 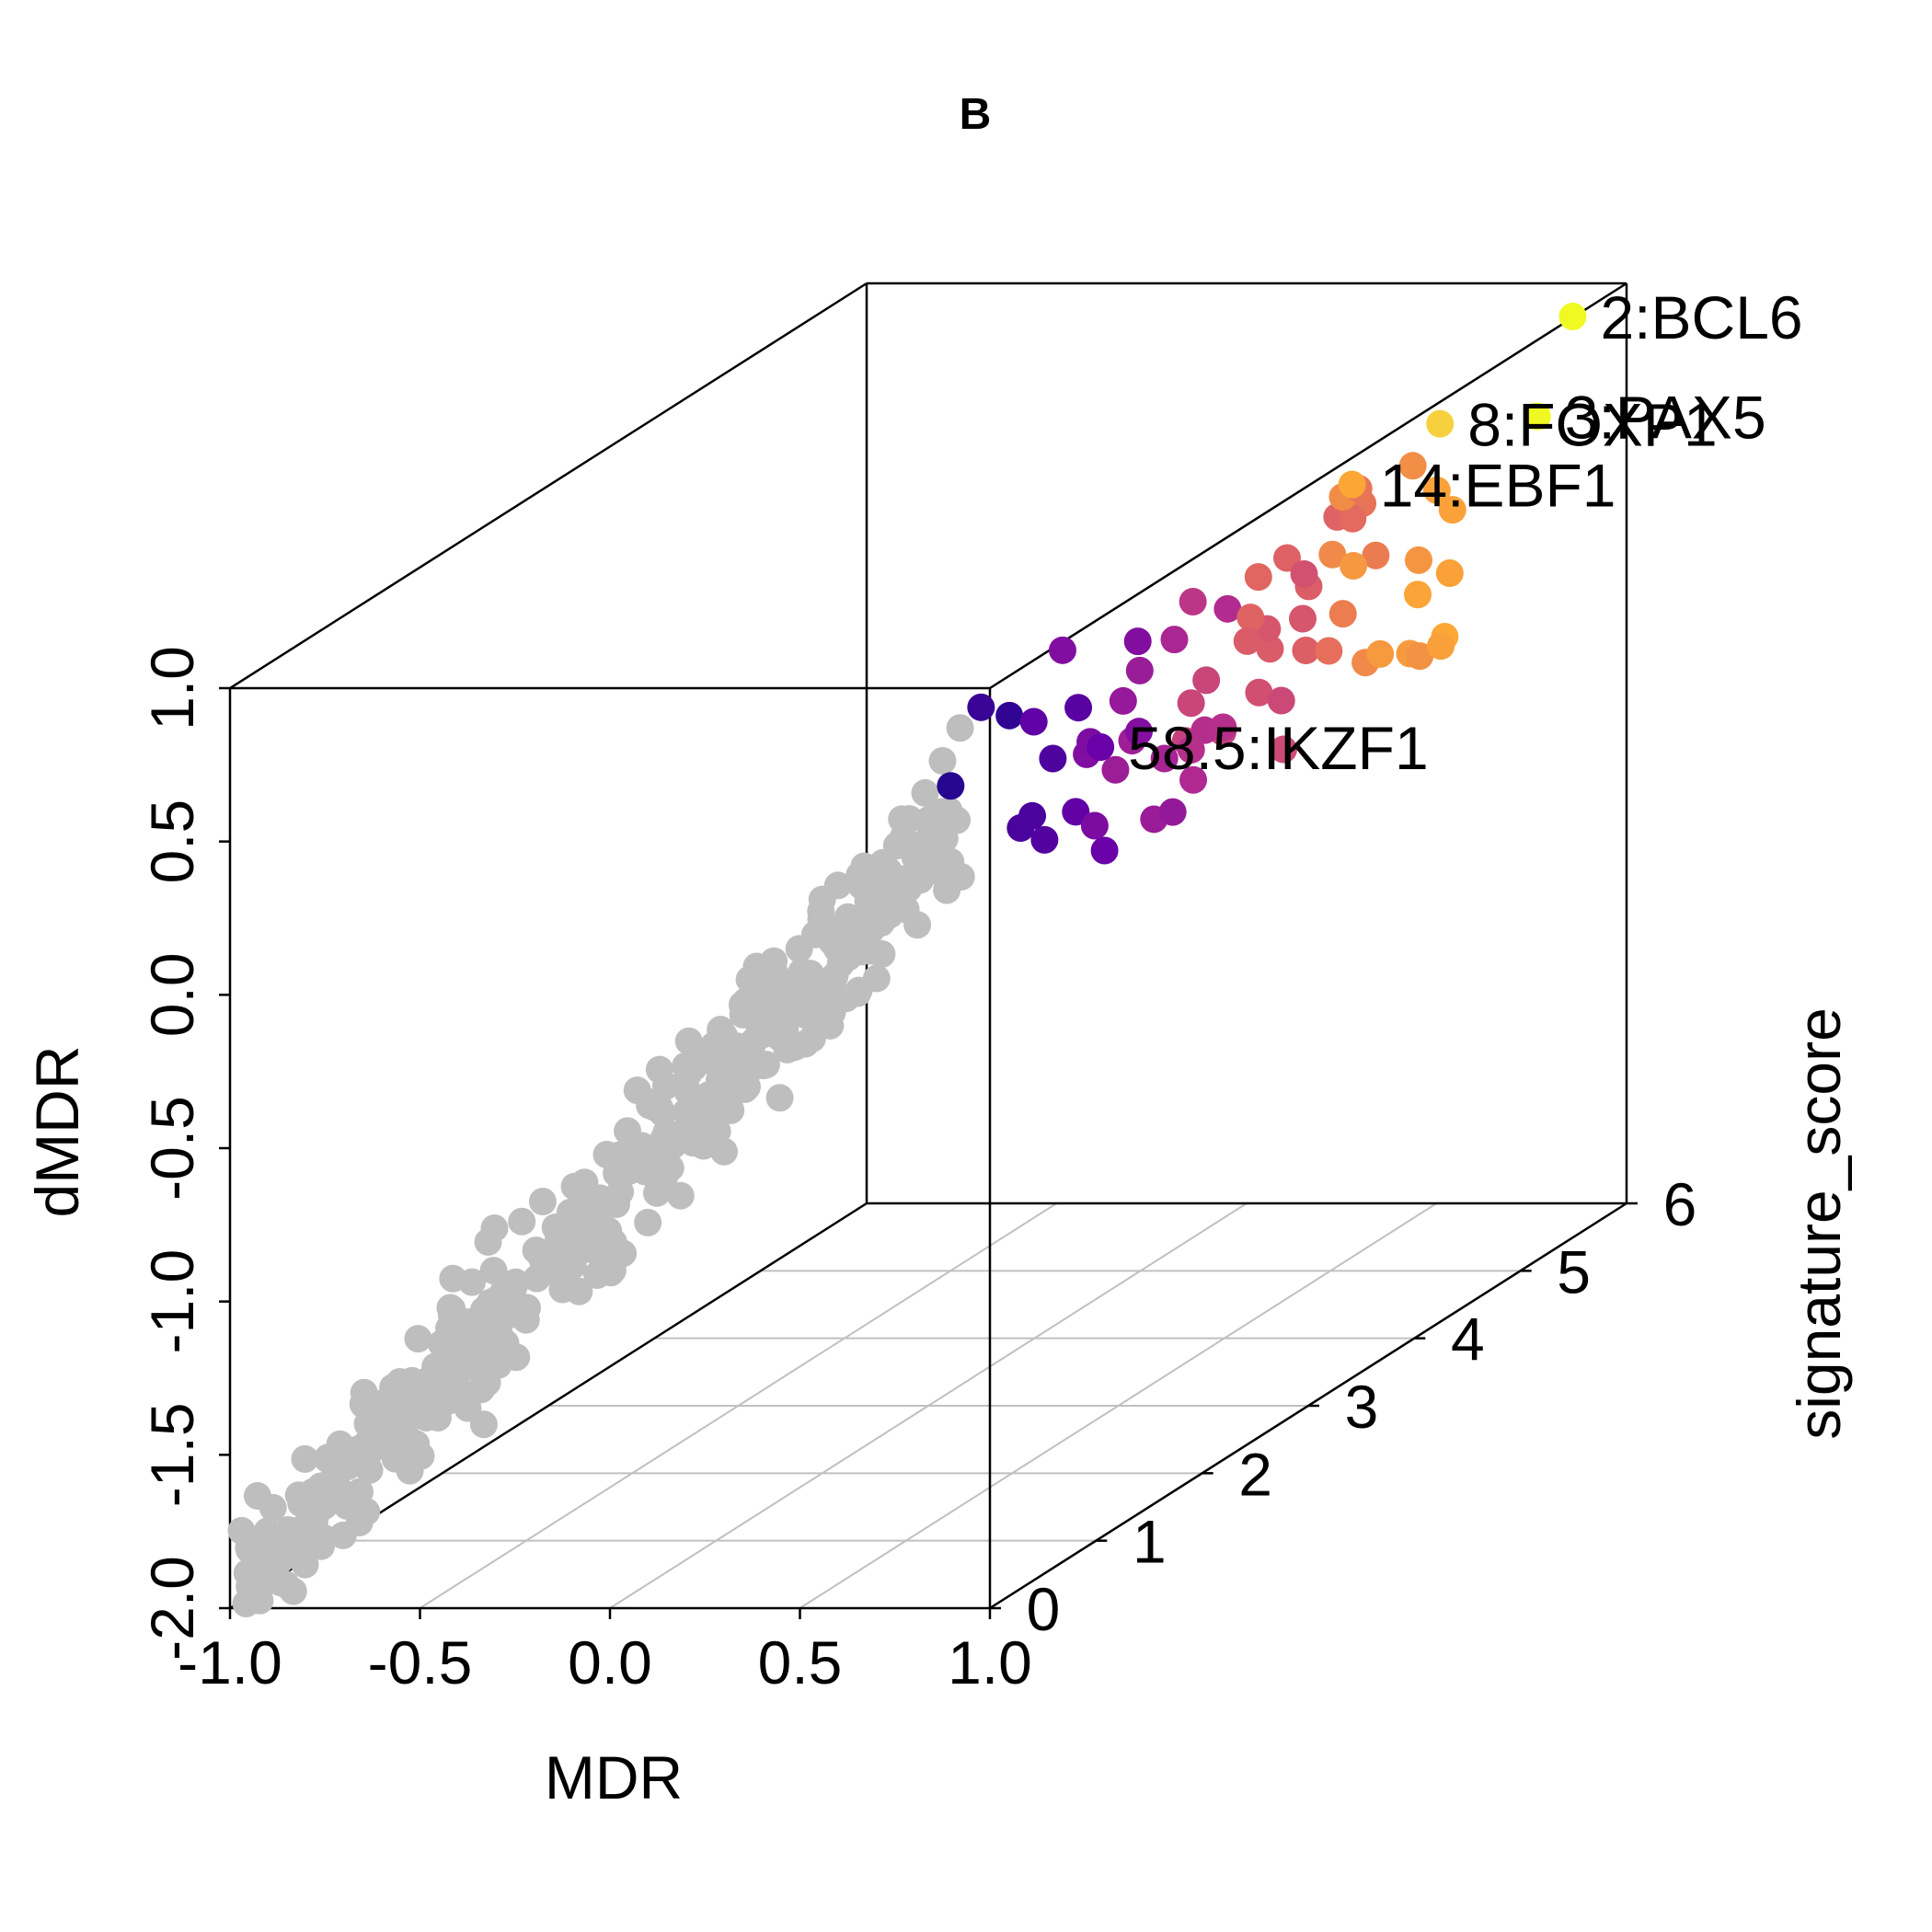 I want to click on y-tick-label: 6, so click(x=1680, y=1204).